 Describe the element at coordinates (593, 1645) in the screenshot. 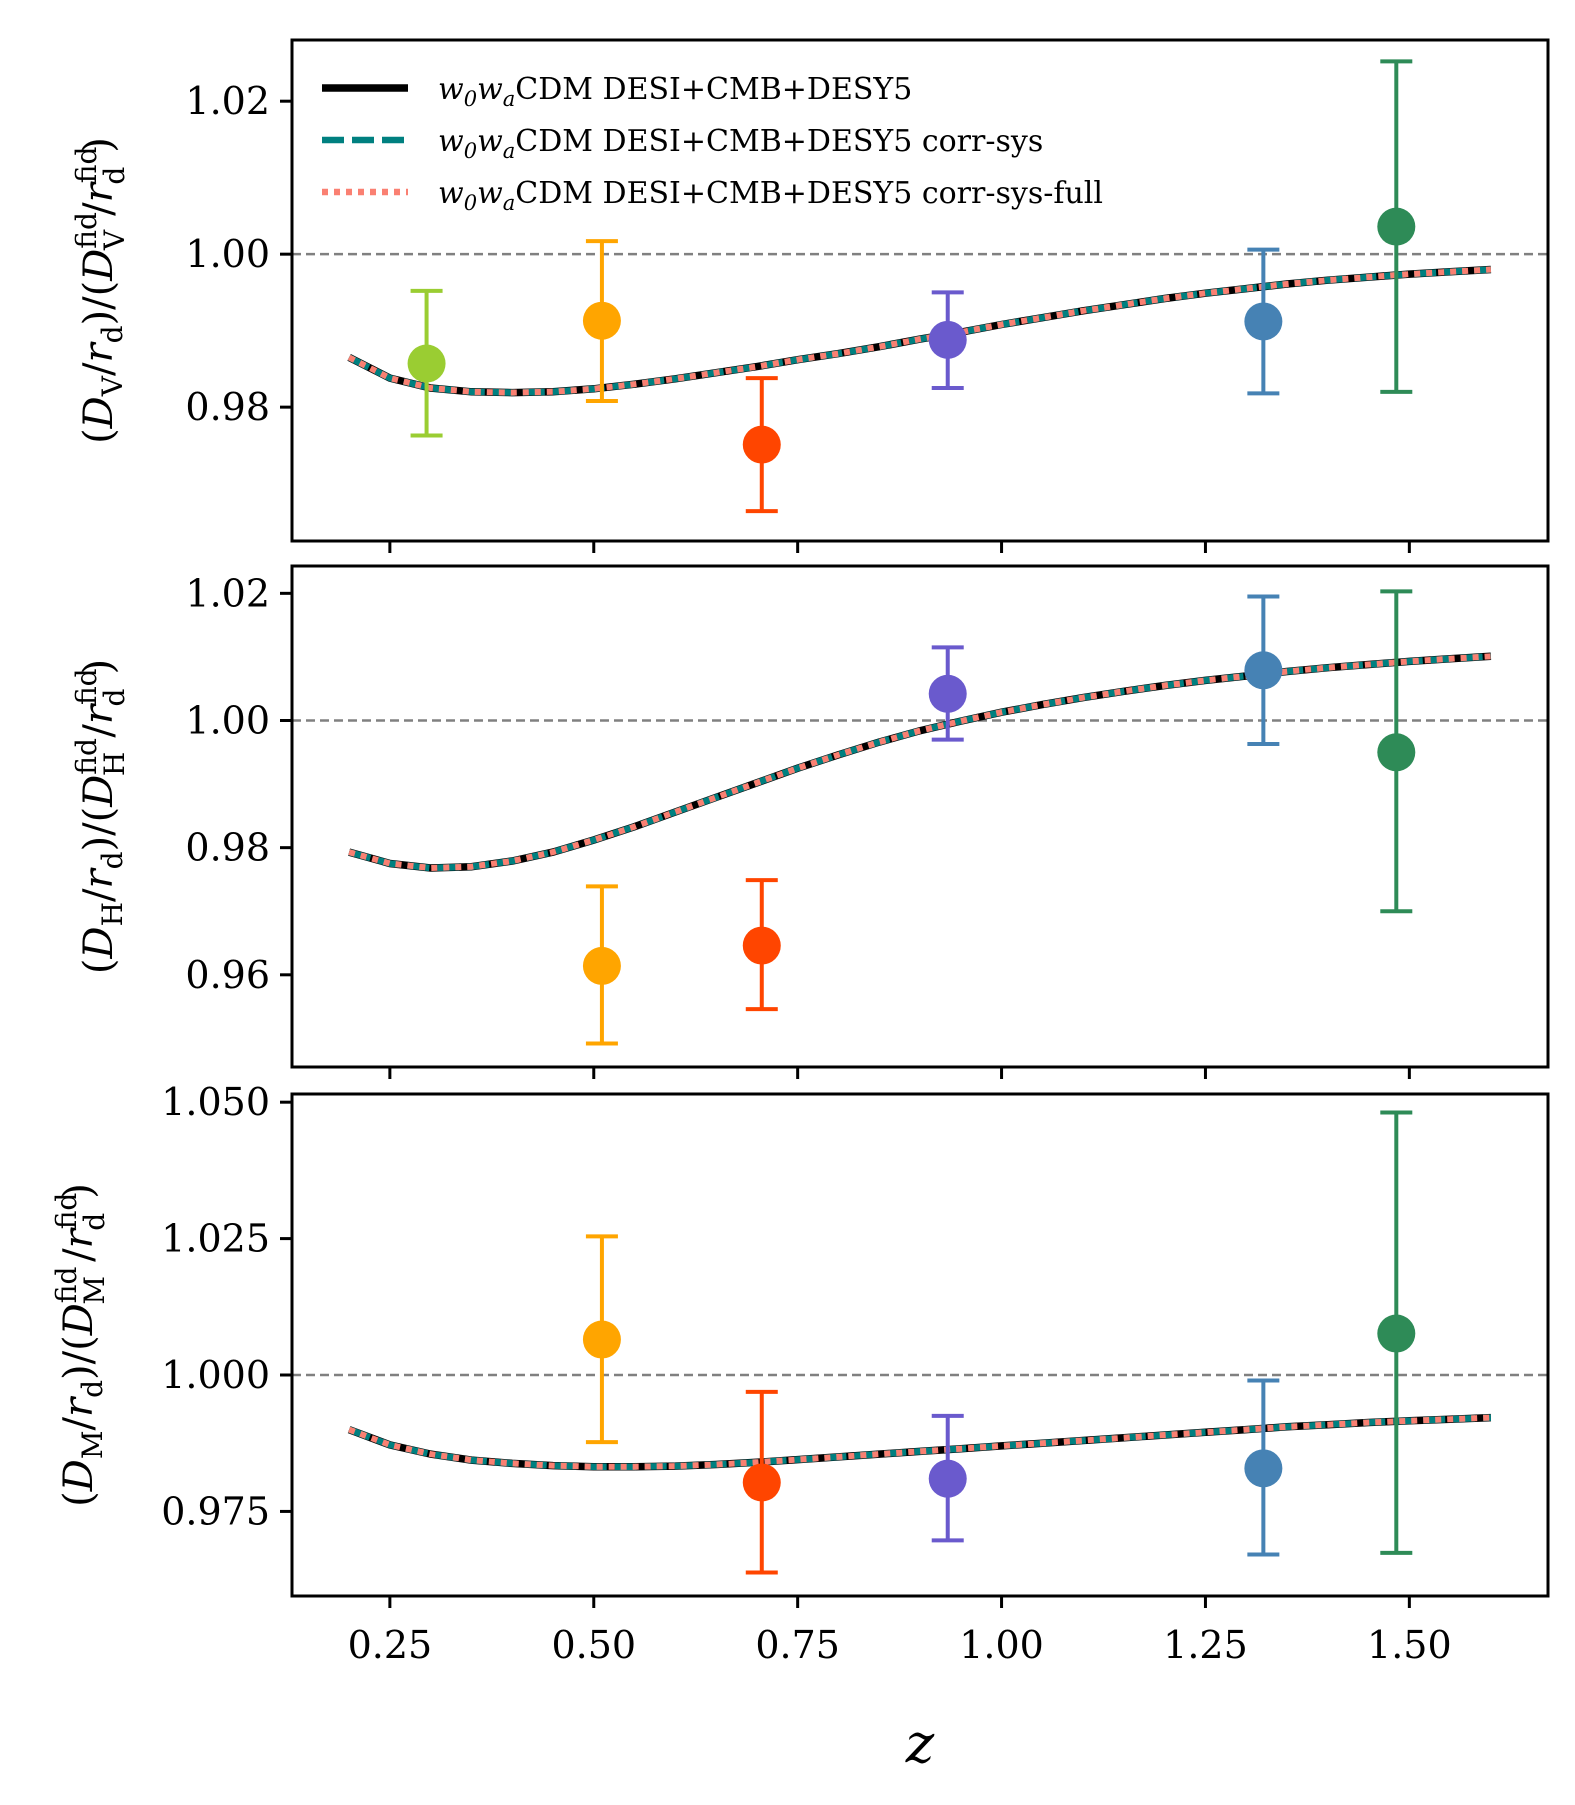

I see `x-tick-label: 0.50` at that location.